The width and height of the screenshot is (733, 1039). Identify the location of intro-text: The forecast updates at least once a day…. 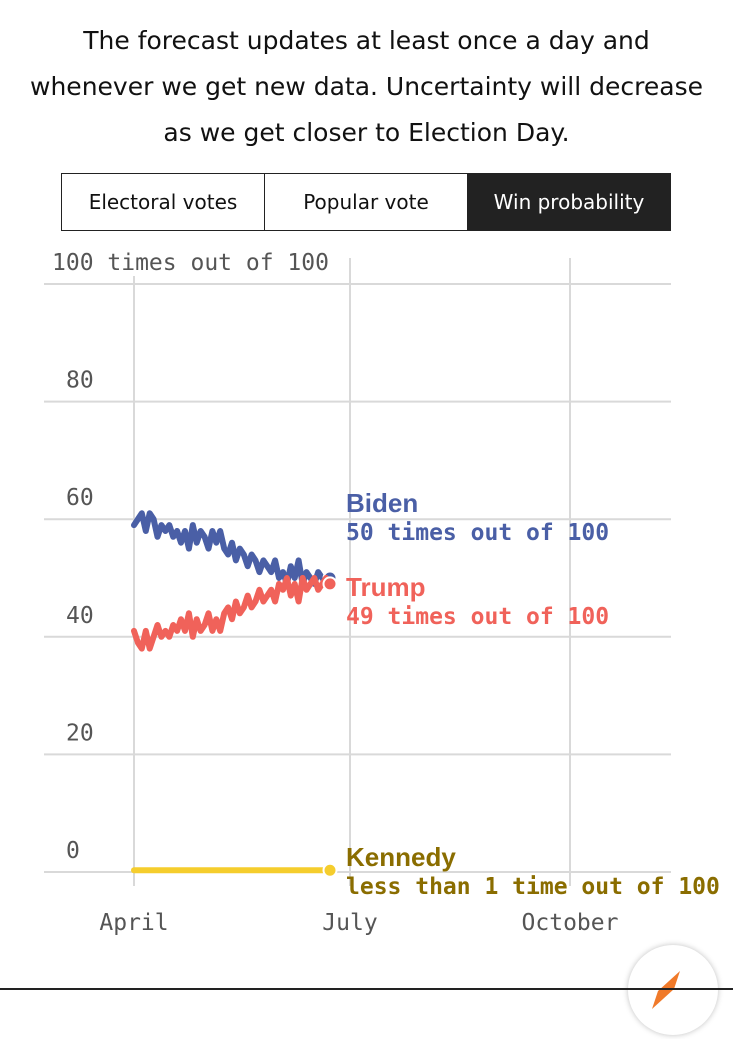
(366, 86).